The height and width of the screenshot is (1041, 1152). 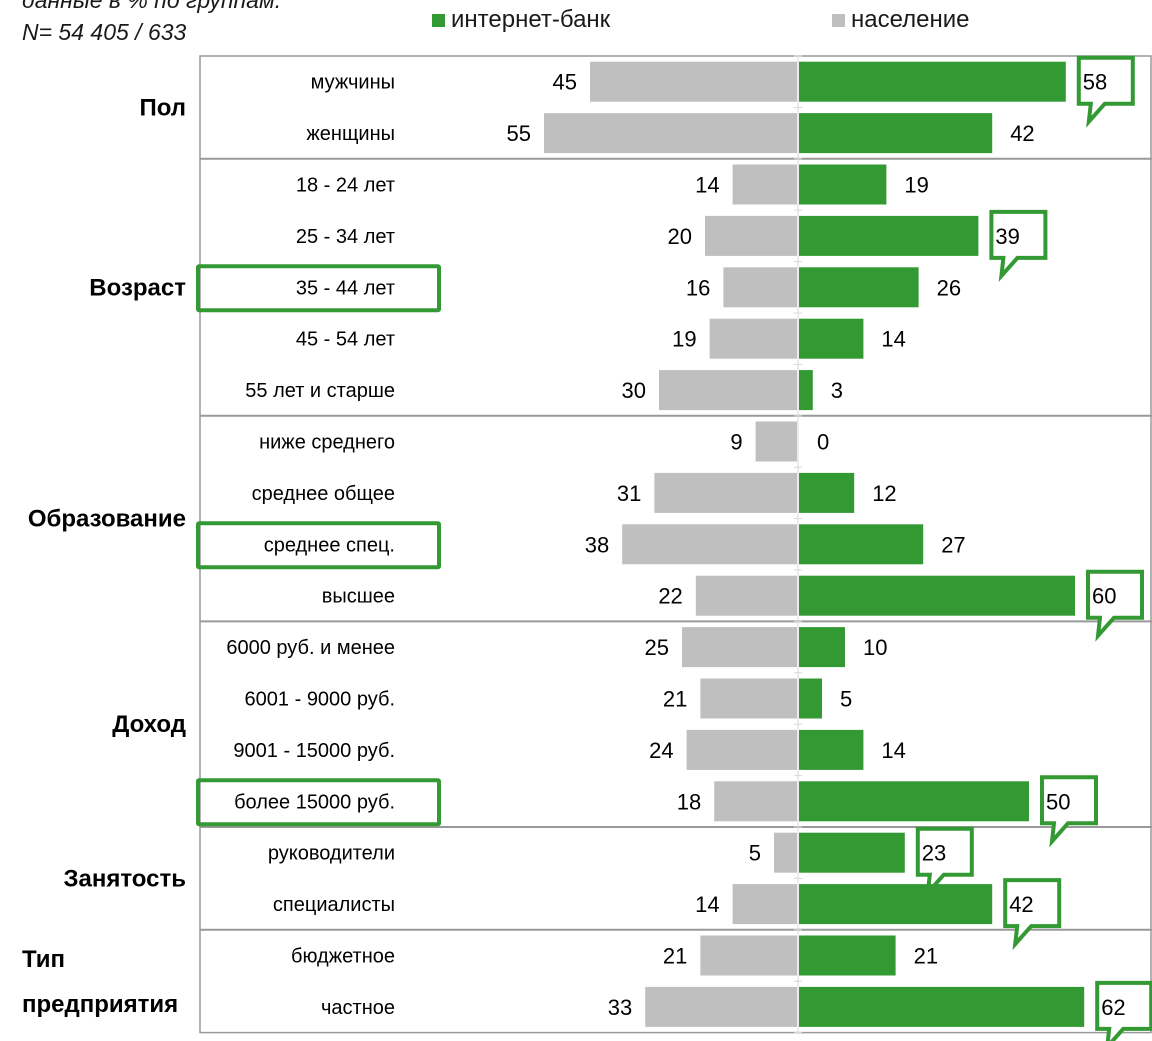 I want to click on value-label-population: 22, so click(x=670, y=596).